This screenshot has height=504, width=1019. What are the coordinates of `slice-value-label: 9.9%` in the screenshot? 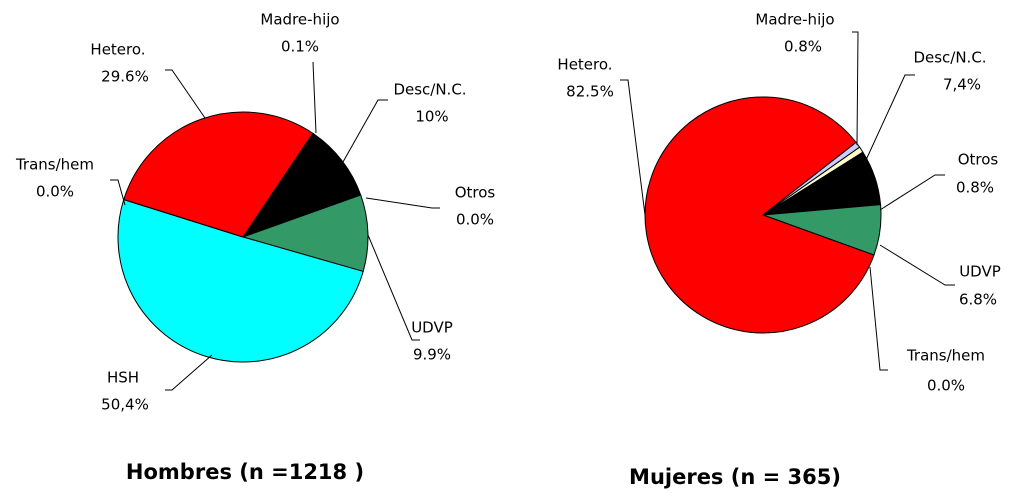 It's located at (432, 355).